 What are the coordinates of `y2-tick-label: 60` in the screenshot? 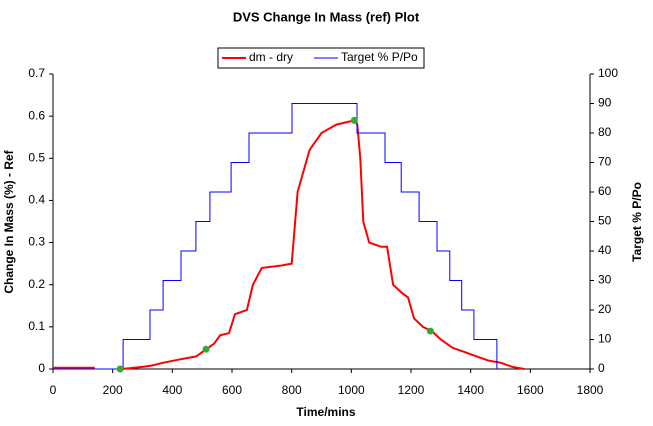 It's located at (605, 191).